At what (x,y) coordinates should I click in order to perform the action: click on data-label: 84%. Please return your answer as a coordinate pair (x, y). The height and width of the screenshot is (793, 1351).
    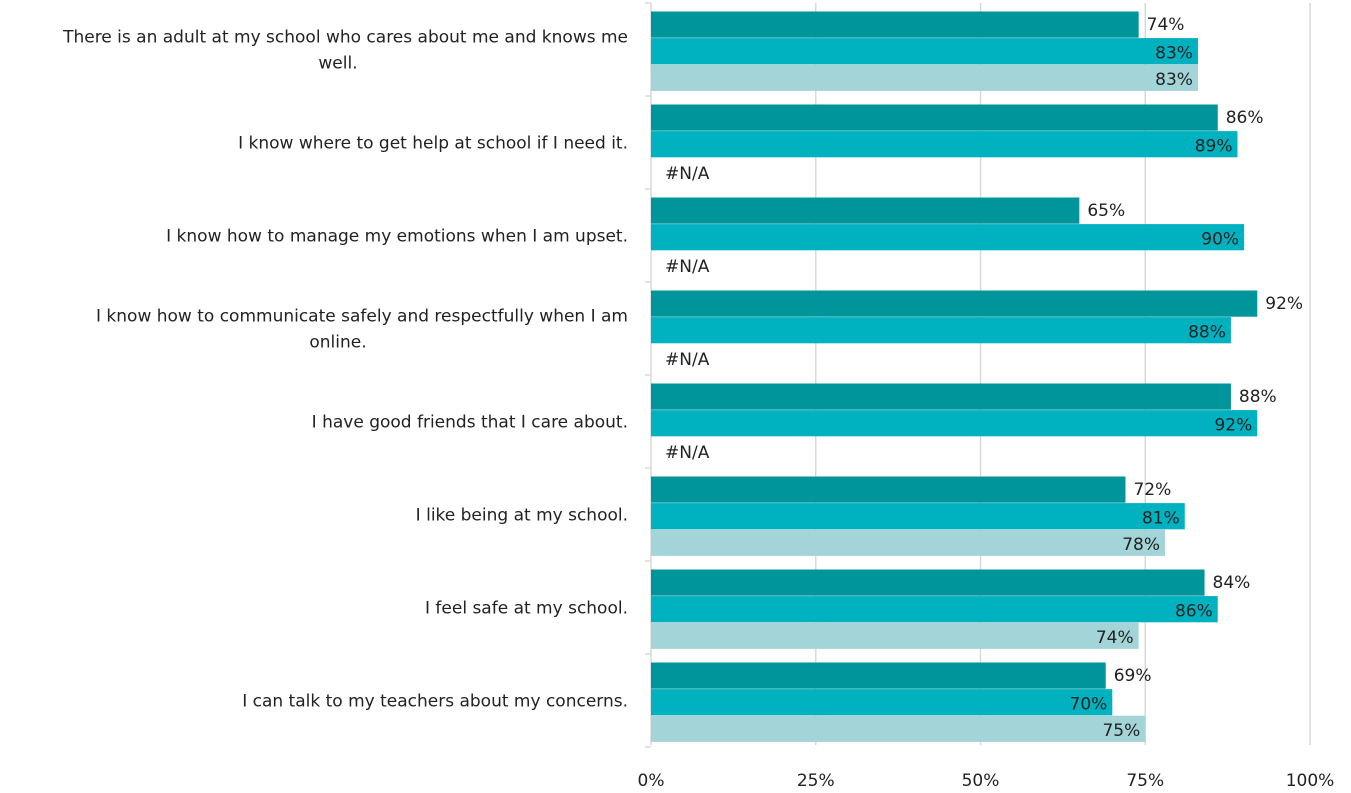
    Looking at the image, I should click on (1232, 583).